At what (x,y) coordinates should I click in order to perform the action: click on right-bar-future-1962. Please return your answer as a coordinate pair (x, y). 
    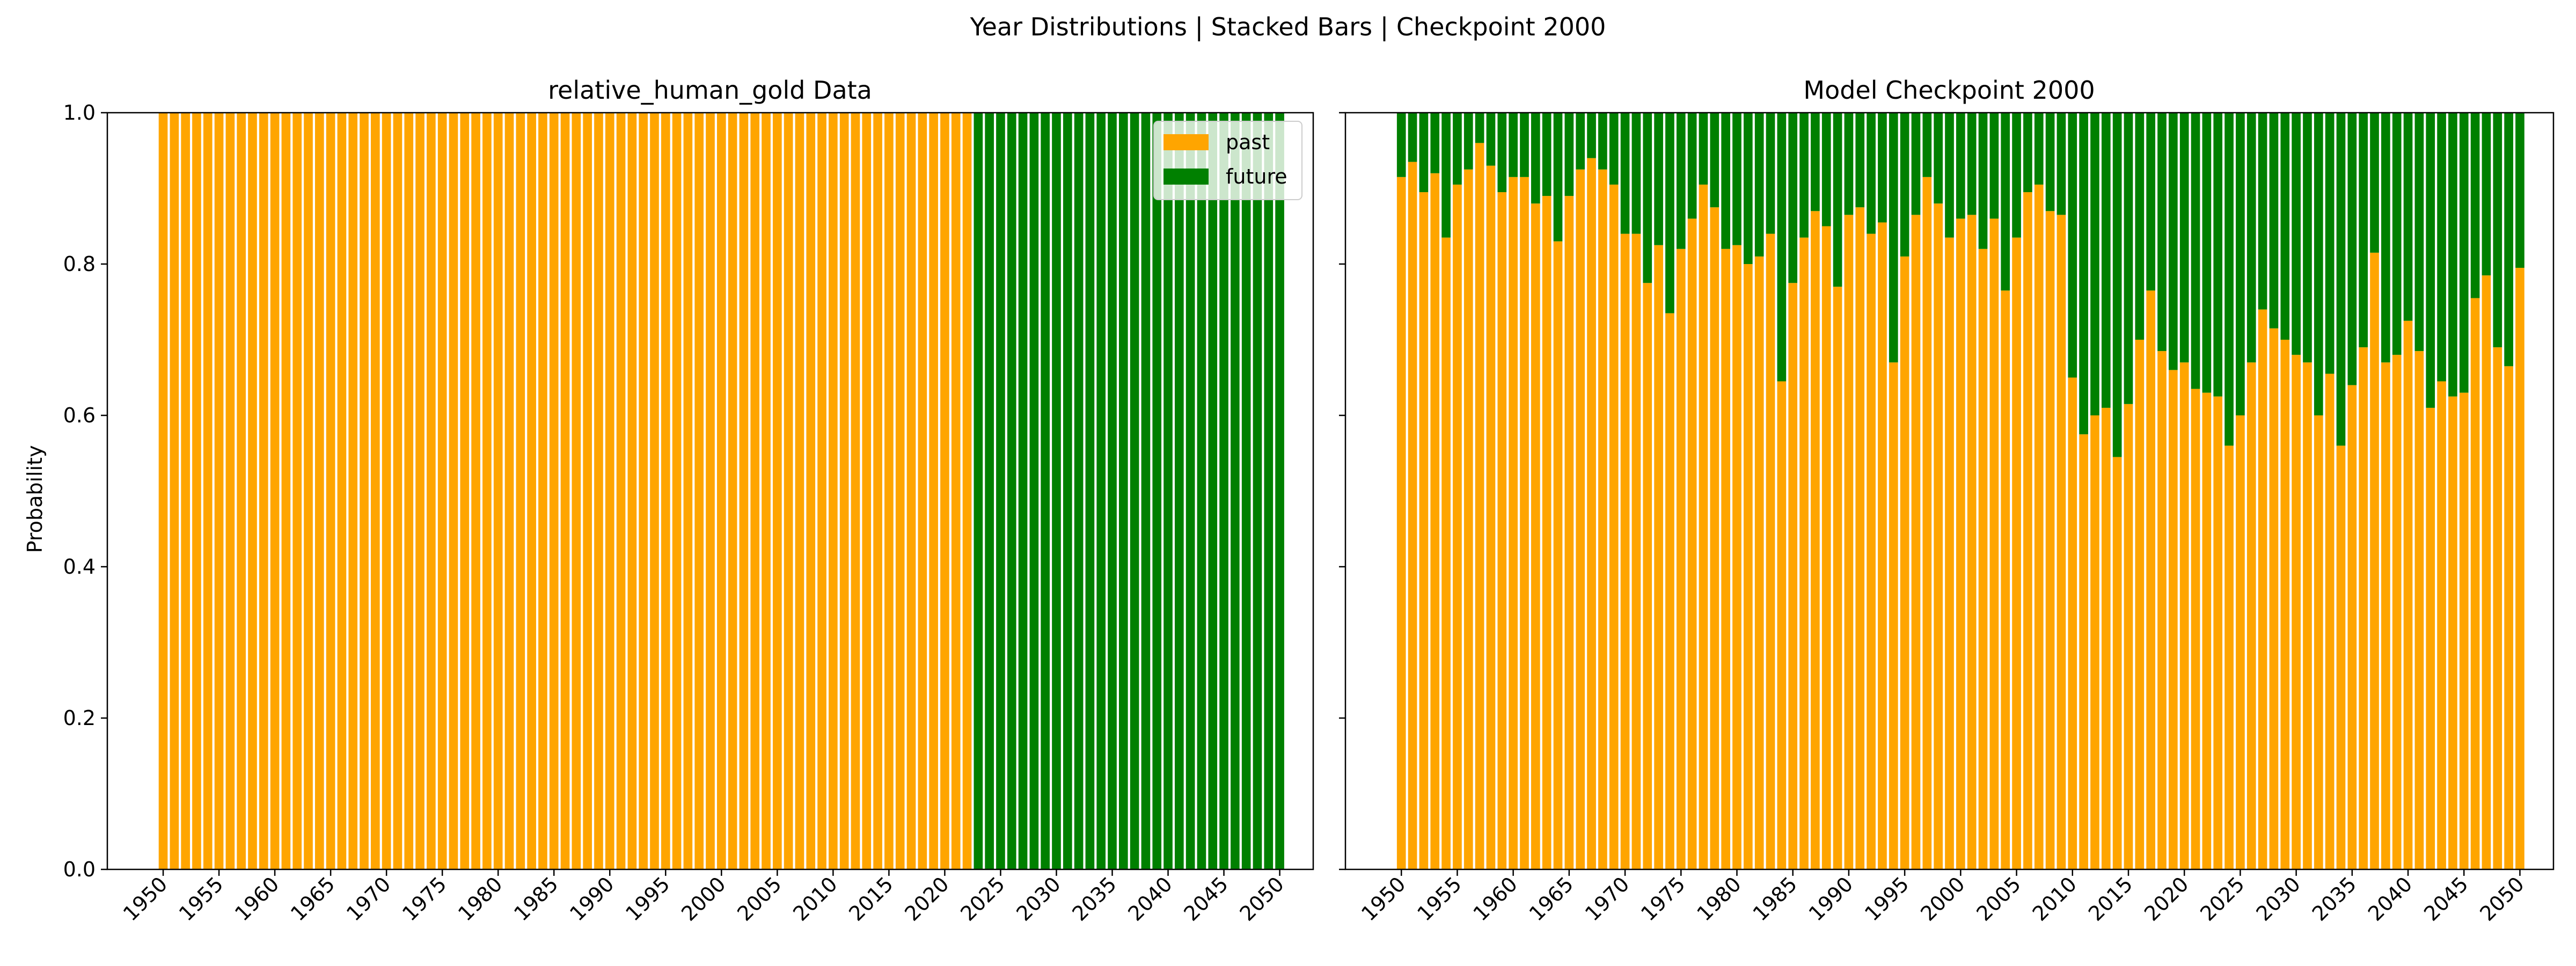
    Looking at the image, I should click on (1535, 158).